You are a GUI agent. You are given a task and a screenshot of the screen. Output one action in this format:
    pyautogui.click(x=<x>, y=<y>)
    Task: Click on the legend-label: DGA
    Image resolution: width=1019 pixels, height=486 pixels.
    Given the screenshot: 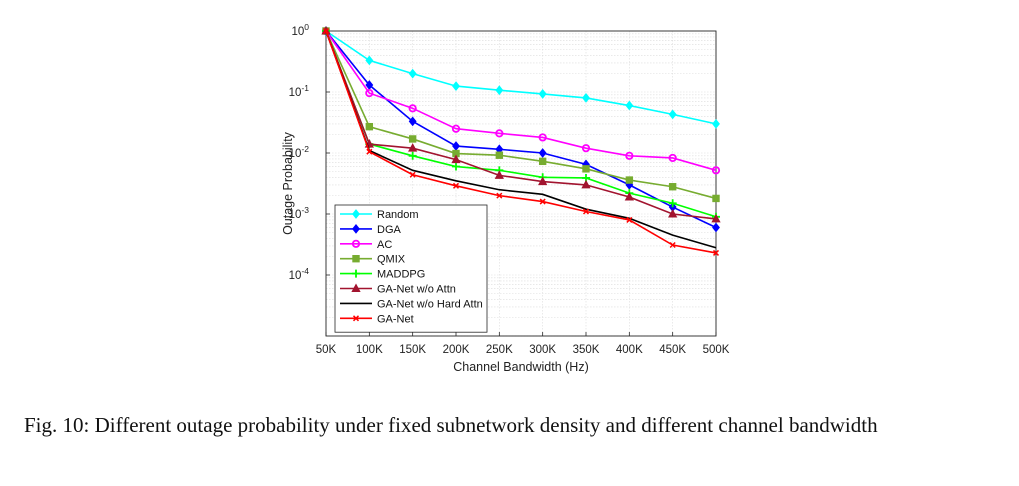 What is the action you would take?
    pyautogui.click(x=389, y=230)
    